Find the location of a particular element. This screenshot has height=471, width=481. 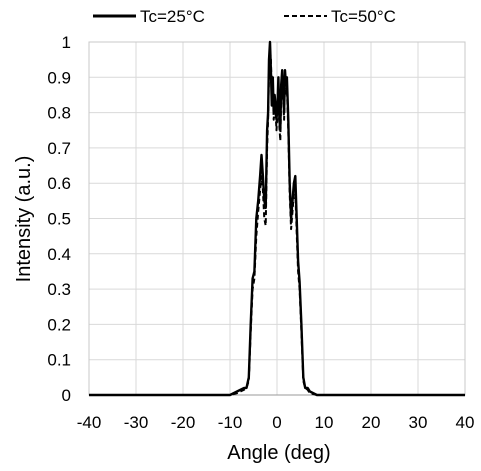

y-tick-label: 0.4 is located at coordinates (59, 254).